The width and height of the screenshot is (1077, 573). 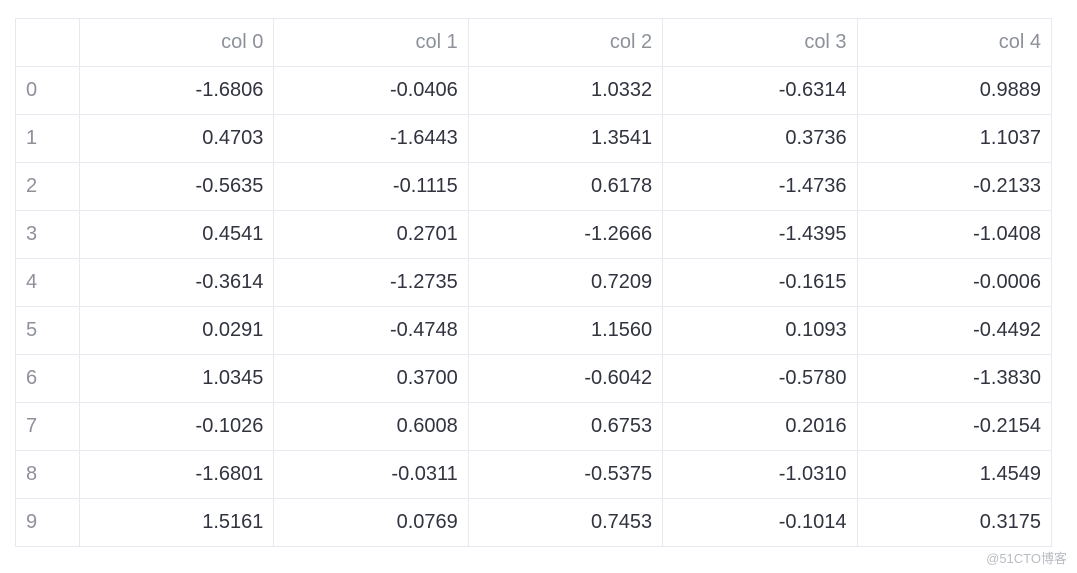 What do you see at coordinates (47, 426) in the screenshot?
I see `row-index: 7` at bounding box center [47, 426].